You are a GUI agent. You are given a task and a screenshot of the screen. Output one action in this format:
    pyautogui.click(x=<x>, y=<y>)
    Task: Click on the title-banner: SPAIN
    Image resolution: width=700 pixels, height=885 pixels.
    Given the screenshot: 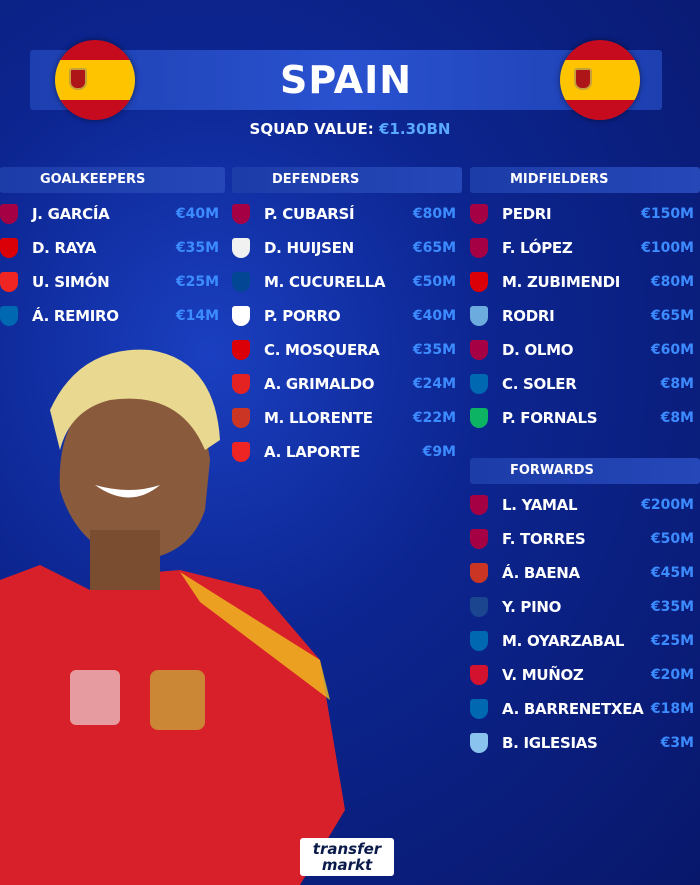 What is the action you would take?
    pyautogui.click(x=346, y=80)
    